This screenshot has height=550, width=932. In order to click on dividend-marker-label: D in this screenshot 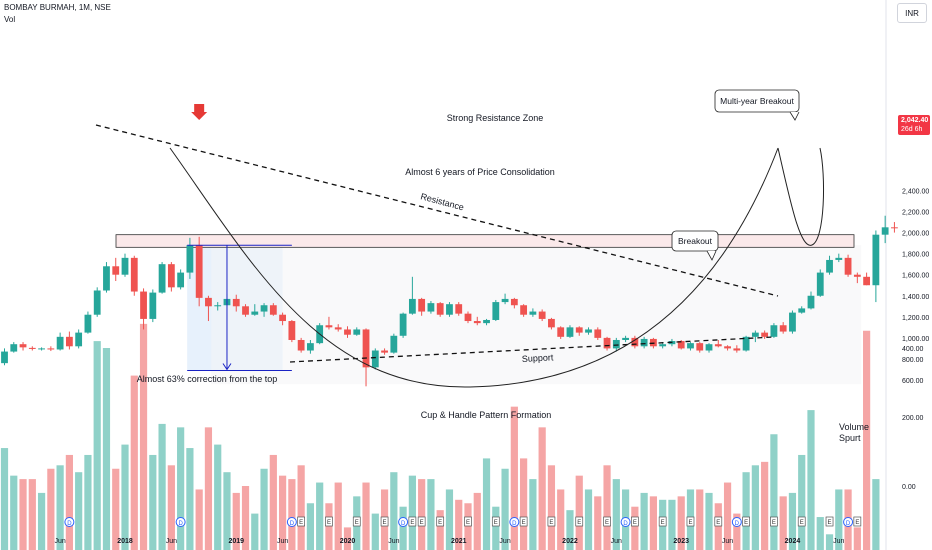, I will do `click(514, 524)`.